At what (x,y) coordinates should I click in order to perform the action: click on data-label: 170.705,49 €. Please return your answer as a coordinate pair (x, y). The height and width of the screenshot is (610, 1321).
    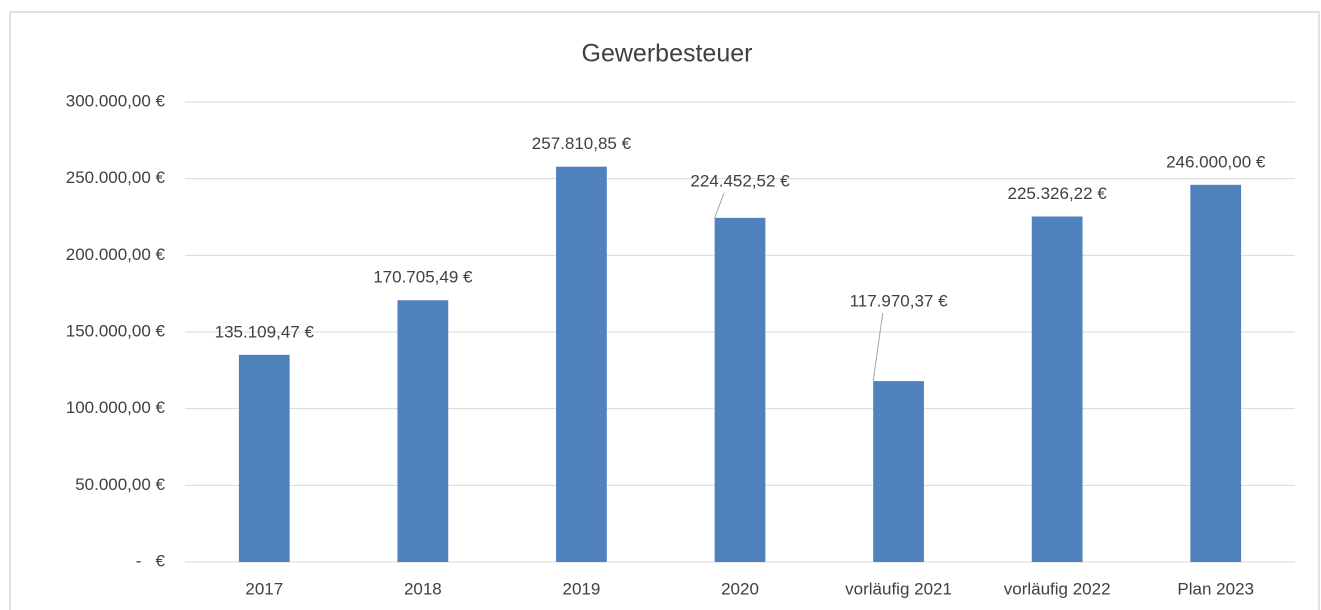
    Looking at the image, I should click on (423, 277).